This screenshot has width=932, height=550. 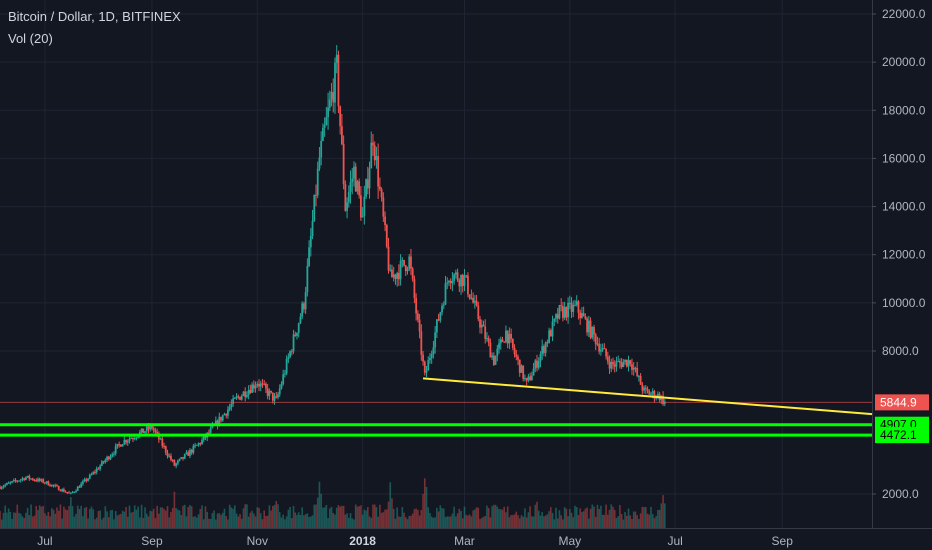 I want to click on y-tick-label: 16000.0, so click(x=904, y=158).